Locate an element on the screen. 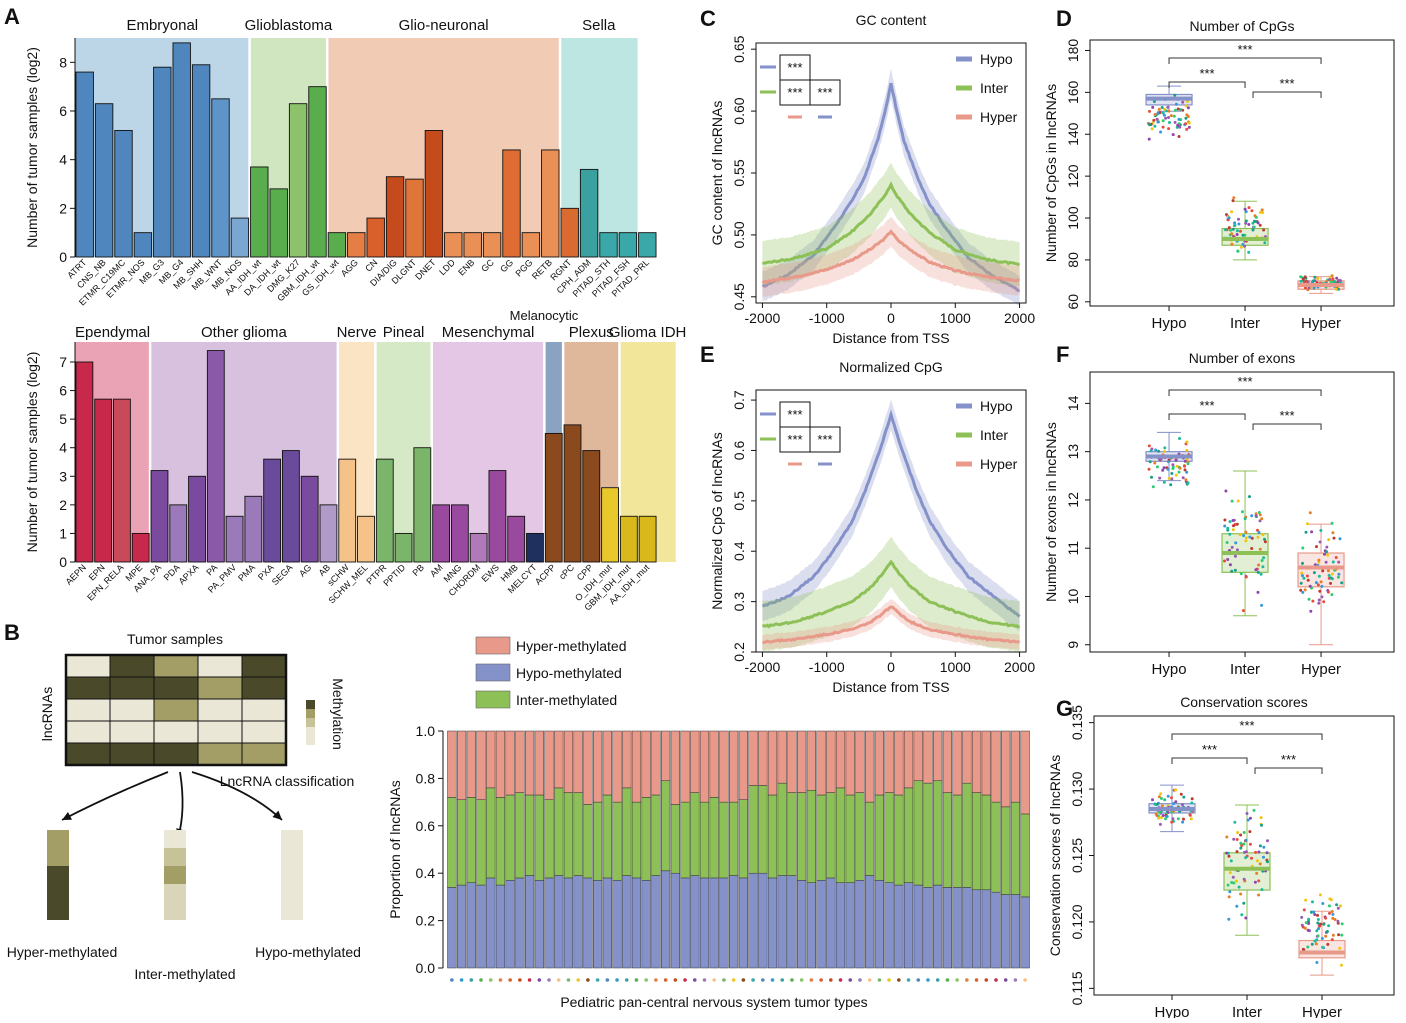  band-hyper is located at coordinates (891, 625).